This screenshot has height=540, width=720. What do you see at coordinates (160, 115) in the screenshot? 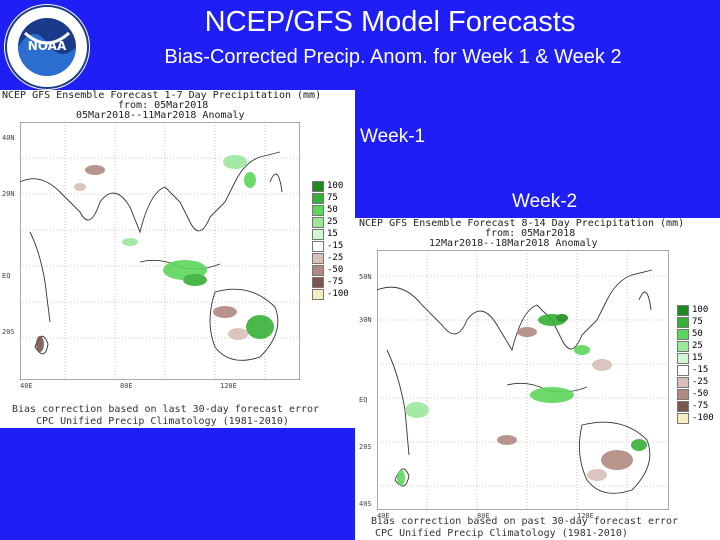
I see `panel1-header-line3: 05Mar2018--11Mar2018 Anomaly` at bounding box center [160, 115].